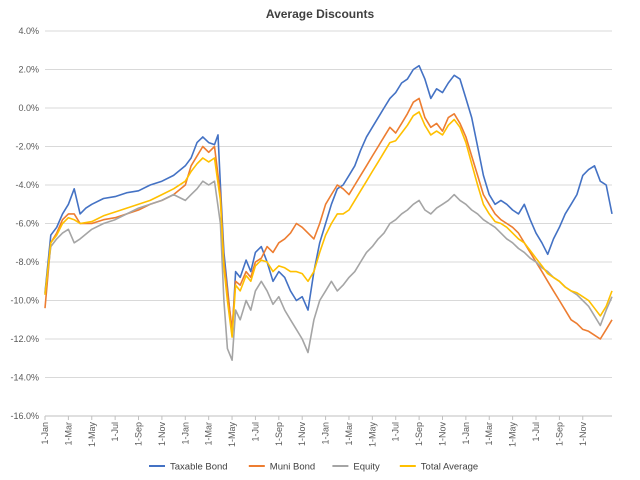  I want to click on y-tick-label: -16.0%, so click(24, 416).